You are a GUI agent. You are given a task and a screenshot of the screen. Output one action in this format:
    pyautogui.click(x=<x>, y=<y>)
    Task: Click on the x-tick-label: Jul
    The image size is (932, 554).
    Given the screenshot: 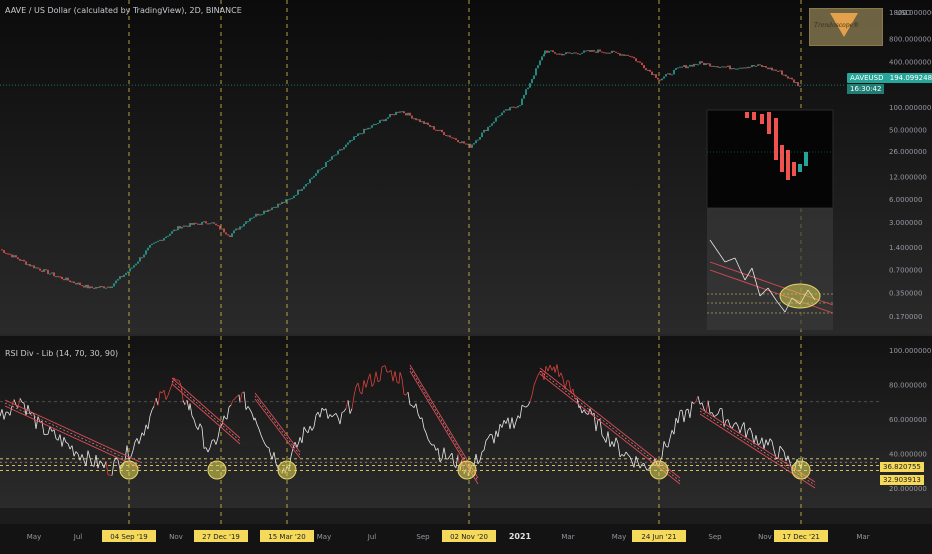 What is the action you would take?
    pyautogui.click(x=78, y=537)
    